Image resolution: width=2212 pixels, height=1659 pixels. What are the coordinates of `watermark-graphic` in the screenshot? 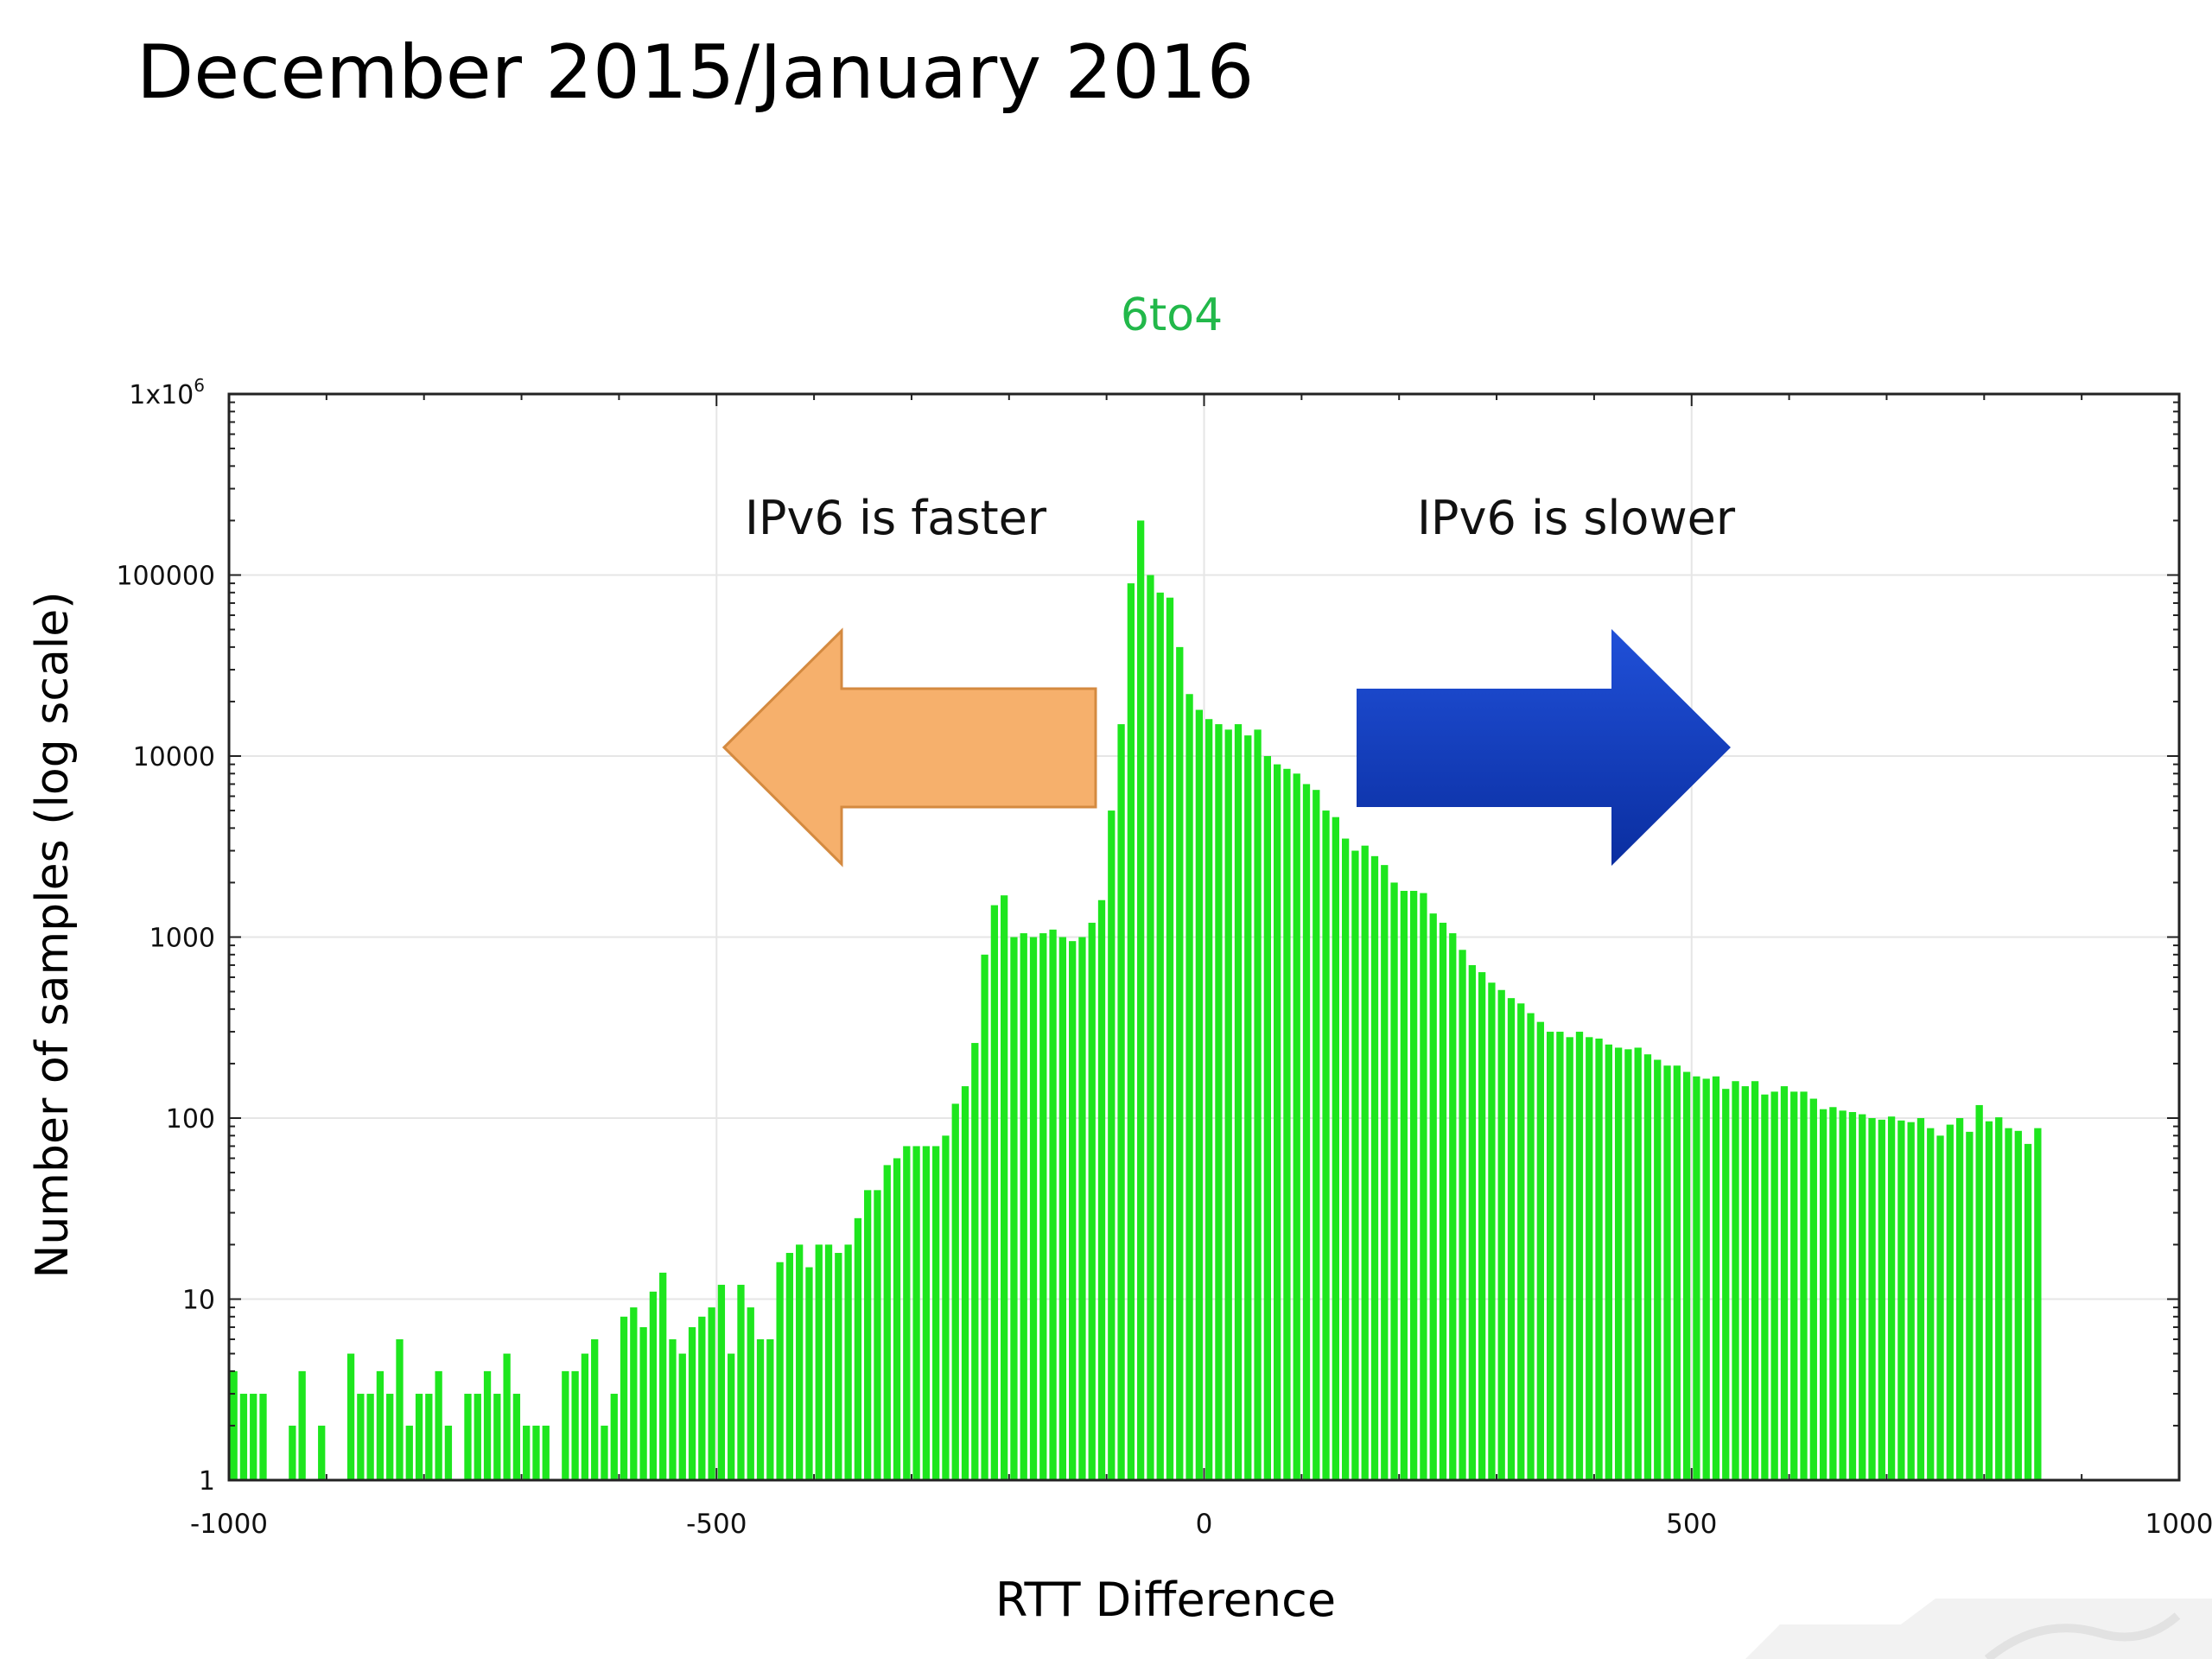 It's located at (1978, 1629).